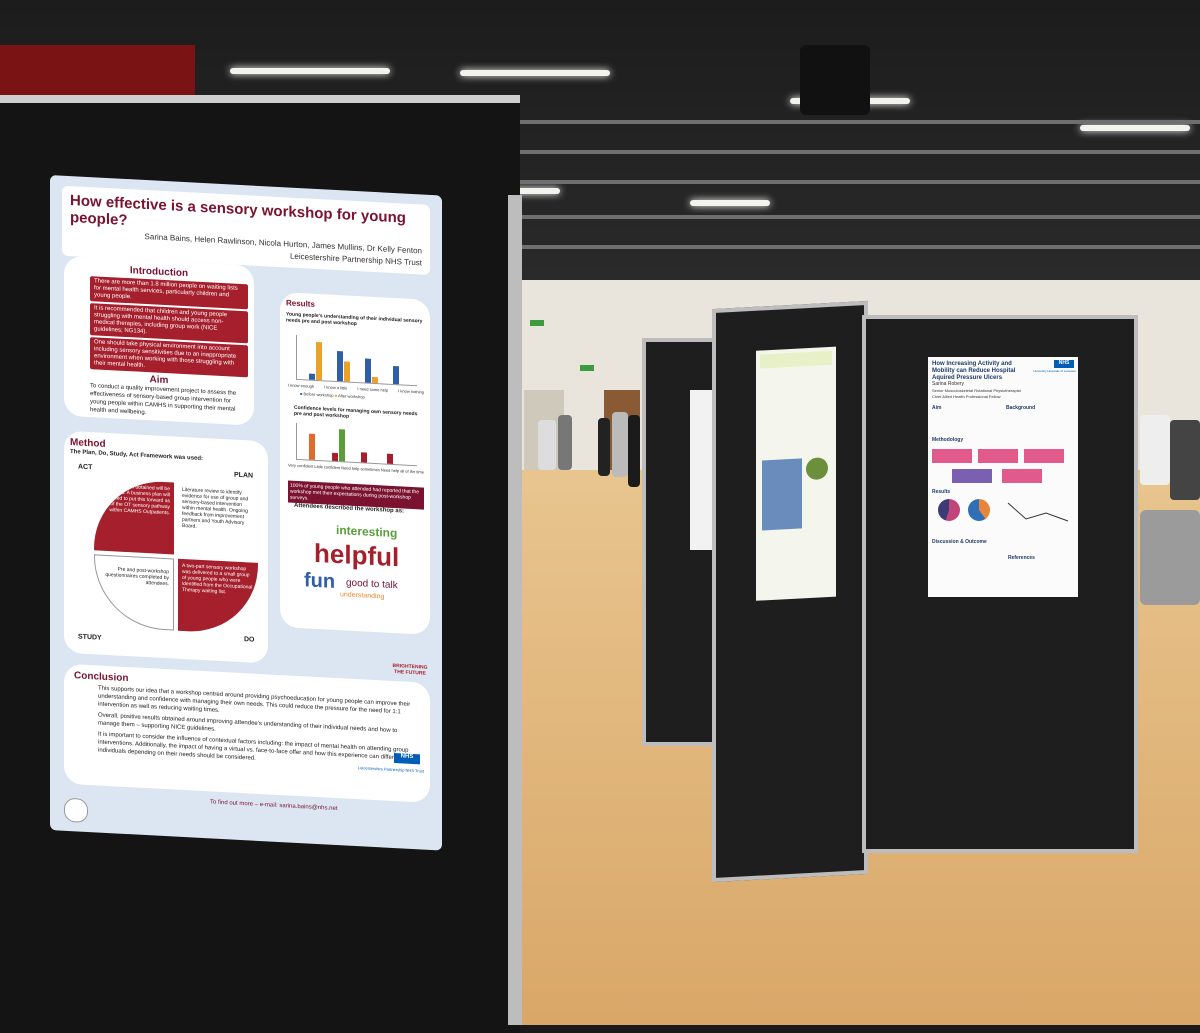 The image size is (1200, 1033). Describe the element at coordinates (796, 359) in the screenshot. I see `poster-middle-title` at that location.